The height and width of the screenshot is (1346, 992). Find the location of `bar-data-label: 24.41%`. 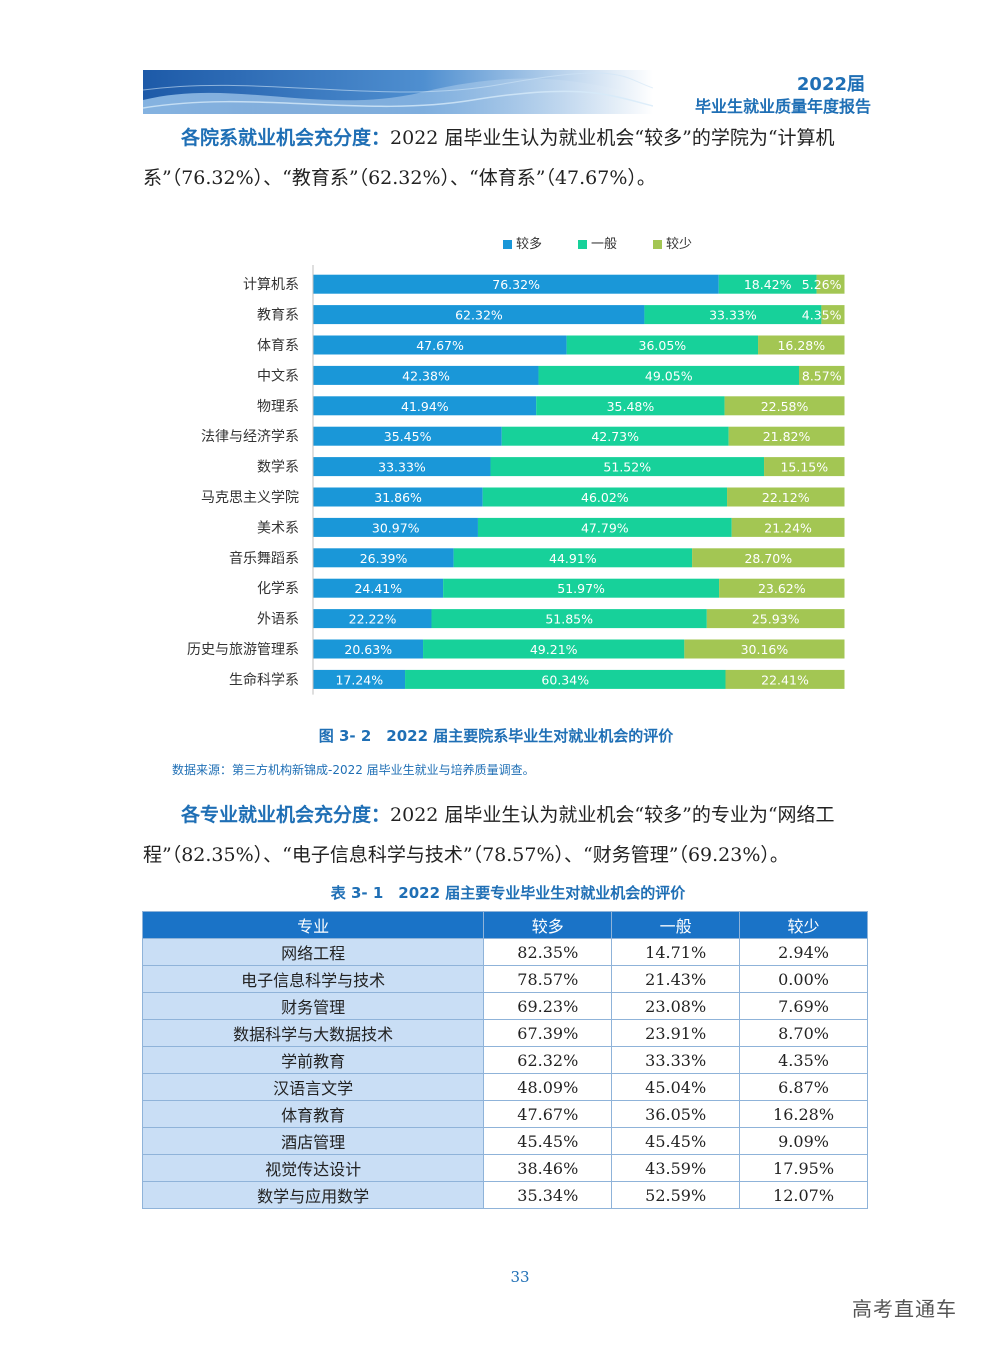

bar-data-label: 24.41% is located at coordinates (378, 588).